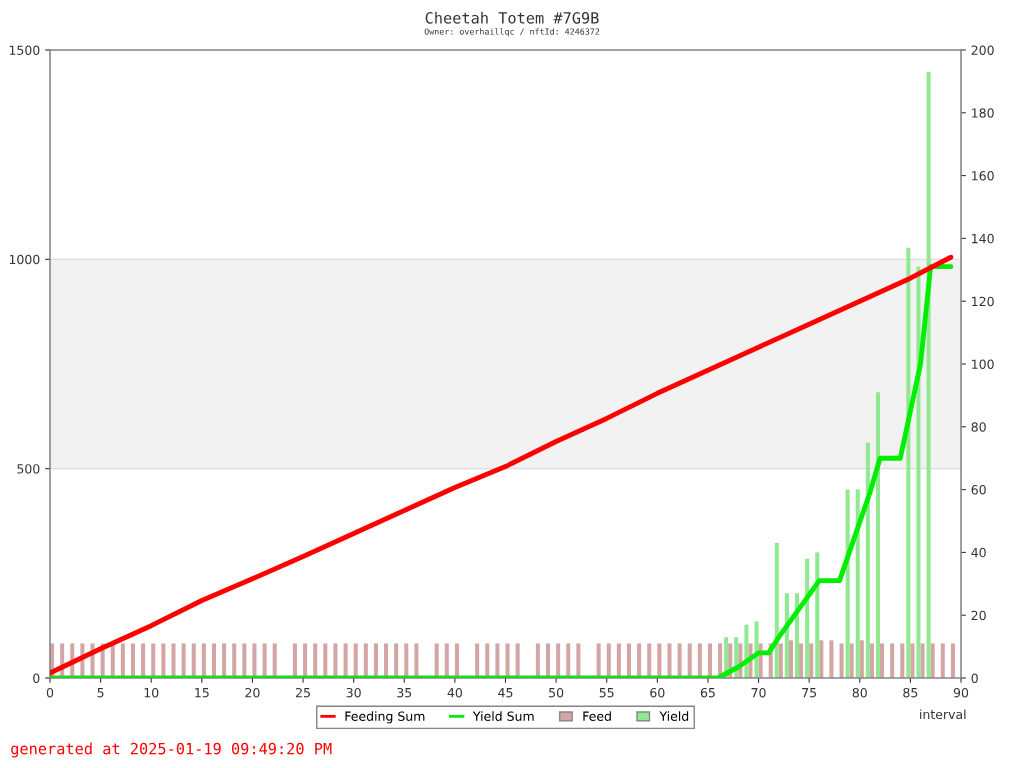 The image size is (1024, 768). I want to click on x-tick-label: 35, so click(404, 692).